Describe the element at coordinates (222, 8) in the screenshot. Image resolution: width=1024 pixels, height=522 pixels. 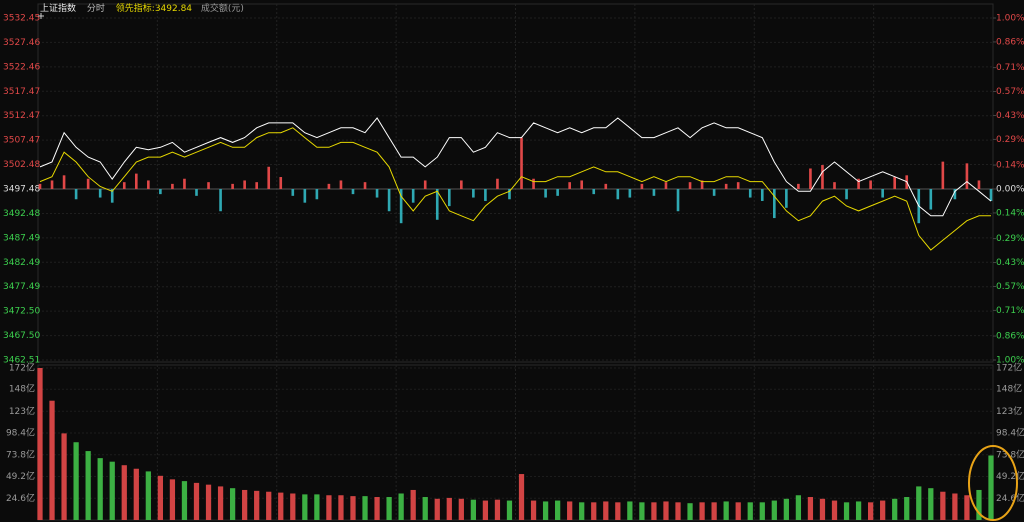
I see `volume-title: 成交额(元)` at that location.